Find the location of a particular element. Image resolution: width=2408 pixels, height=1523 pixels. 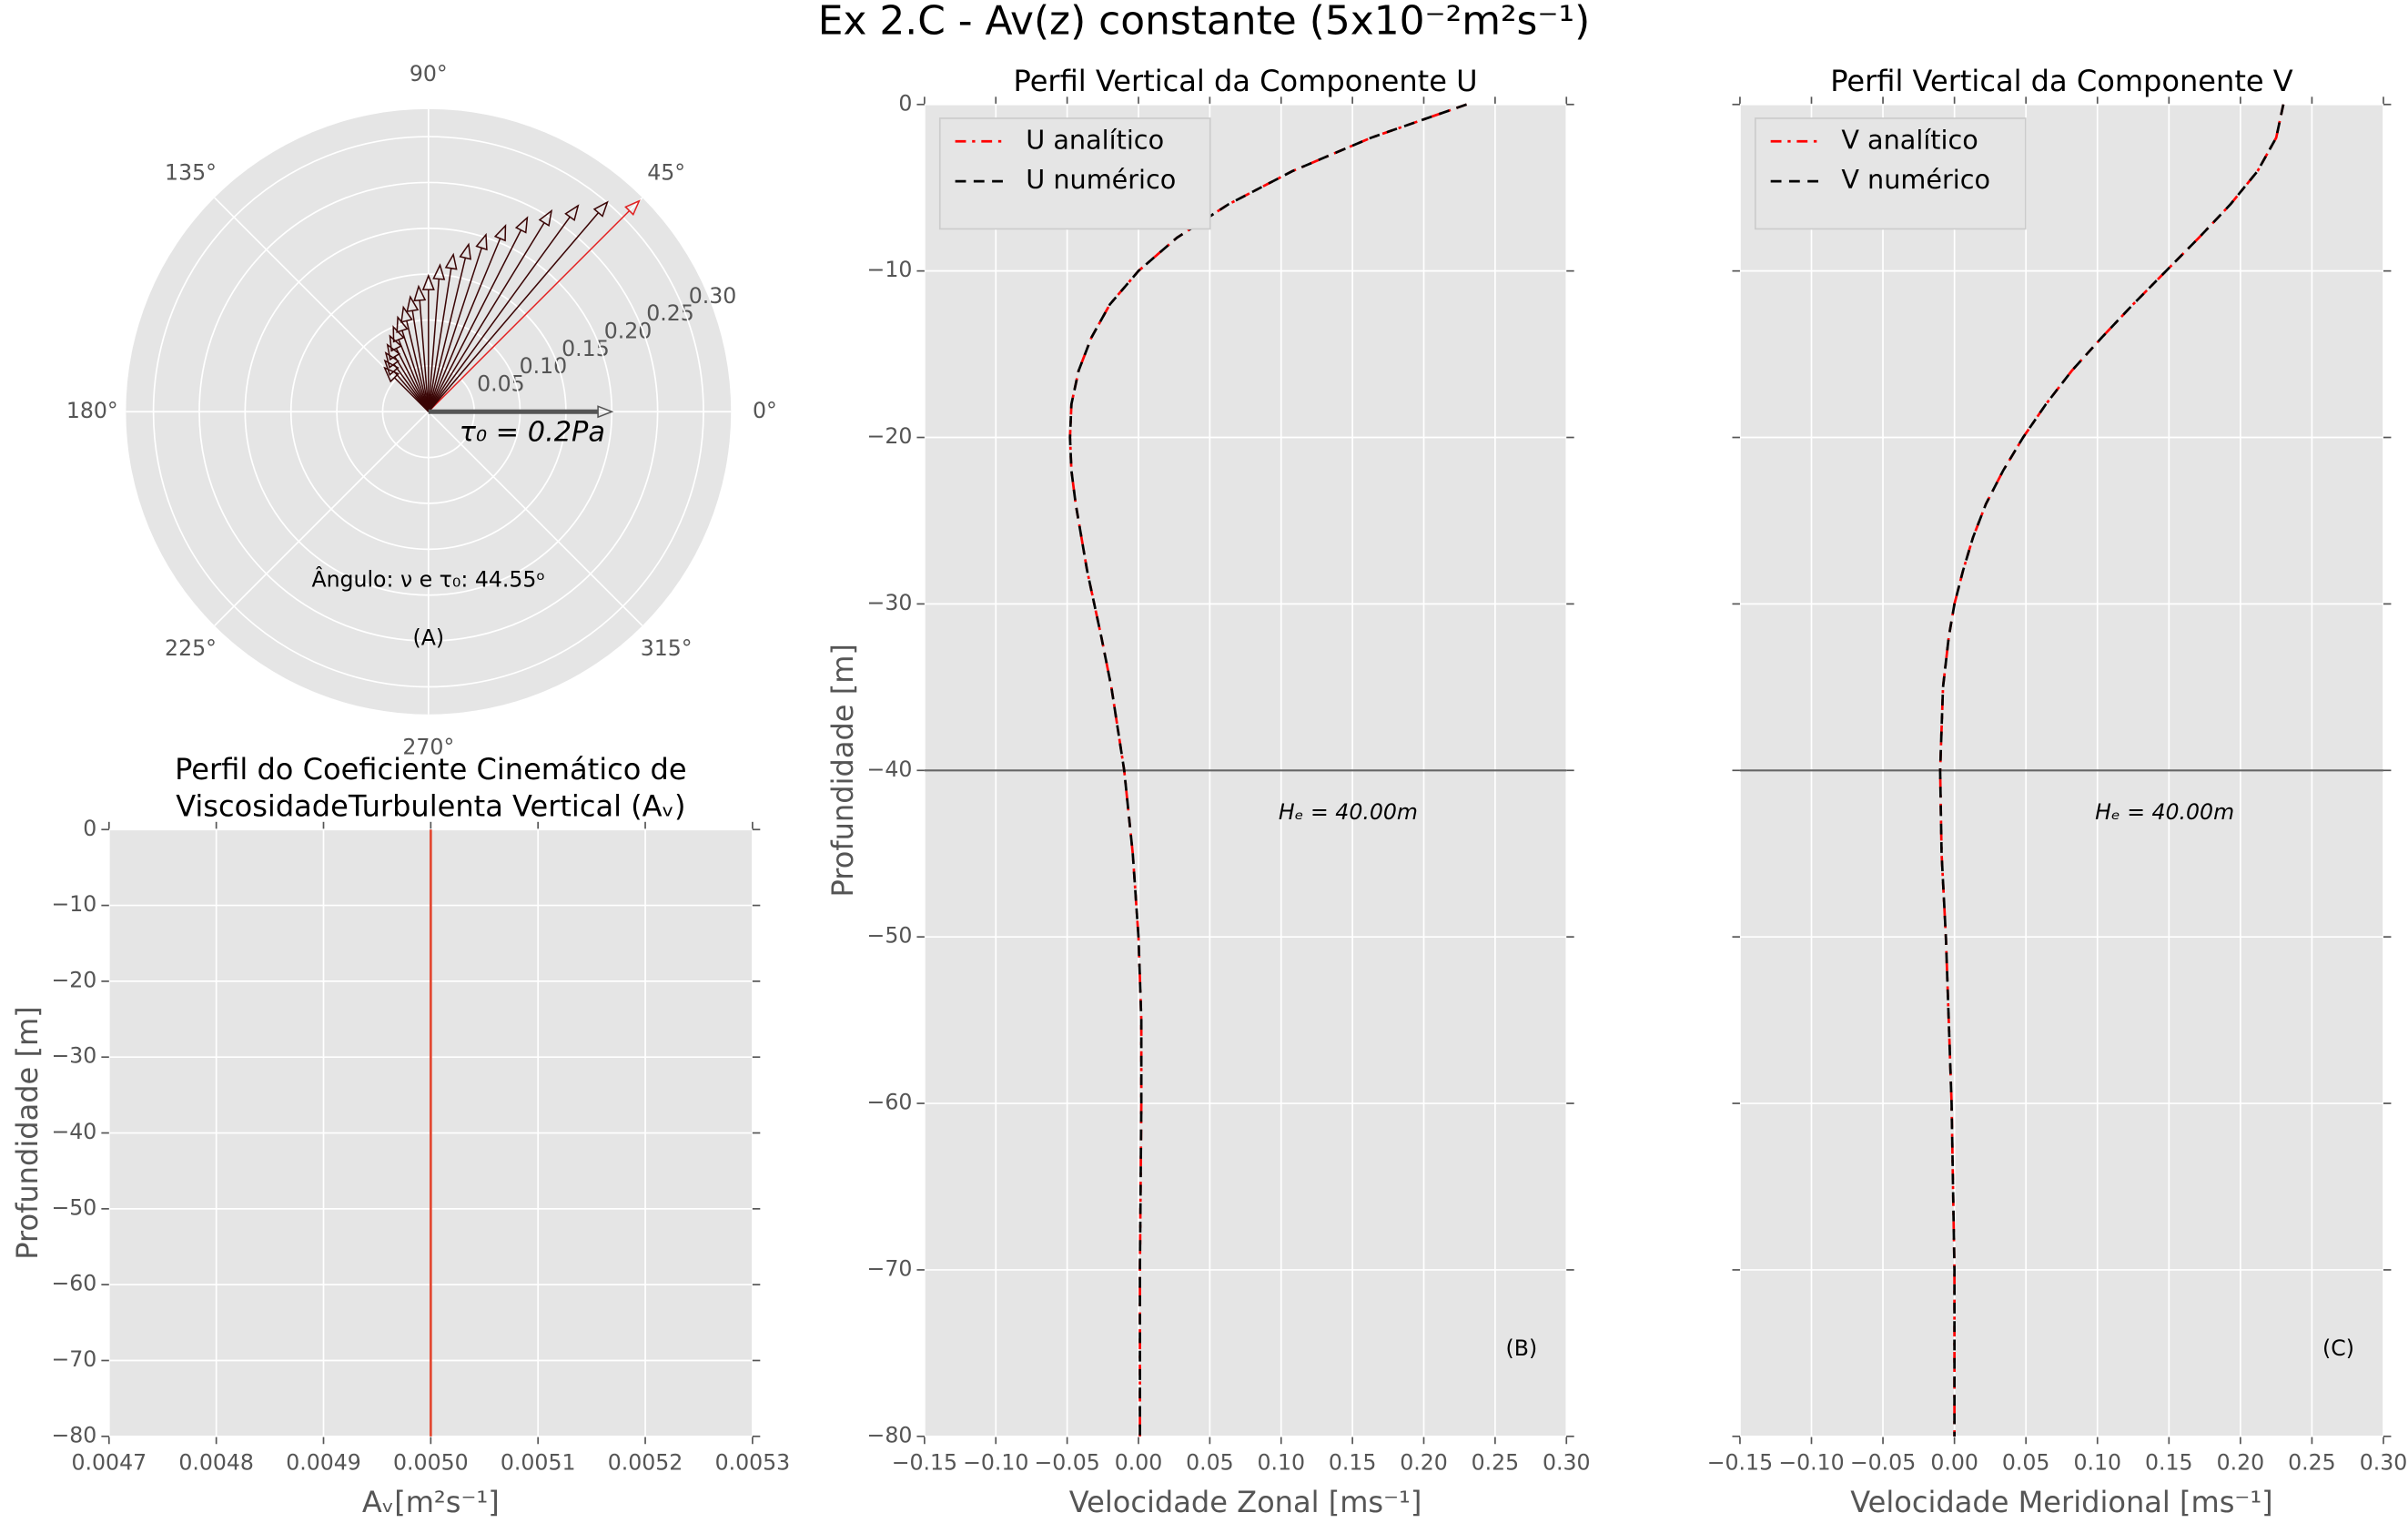

radial-tick-label: 0.05 is located at coordinates (501, 383).